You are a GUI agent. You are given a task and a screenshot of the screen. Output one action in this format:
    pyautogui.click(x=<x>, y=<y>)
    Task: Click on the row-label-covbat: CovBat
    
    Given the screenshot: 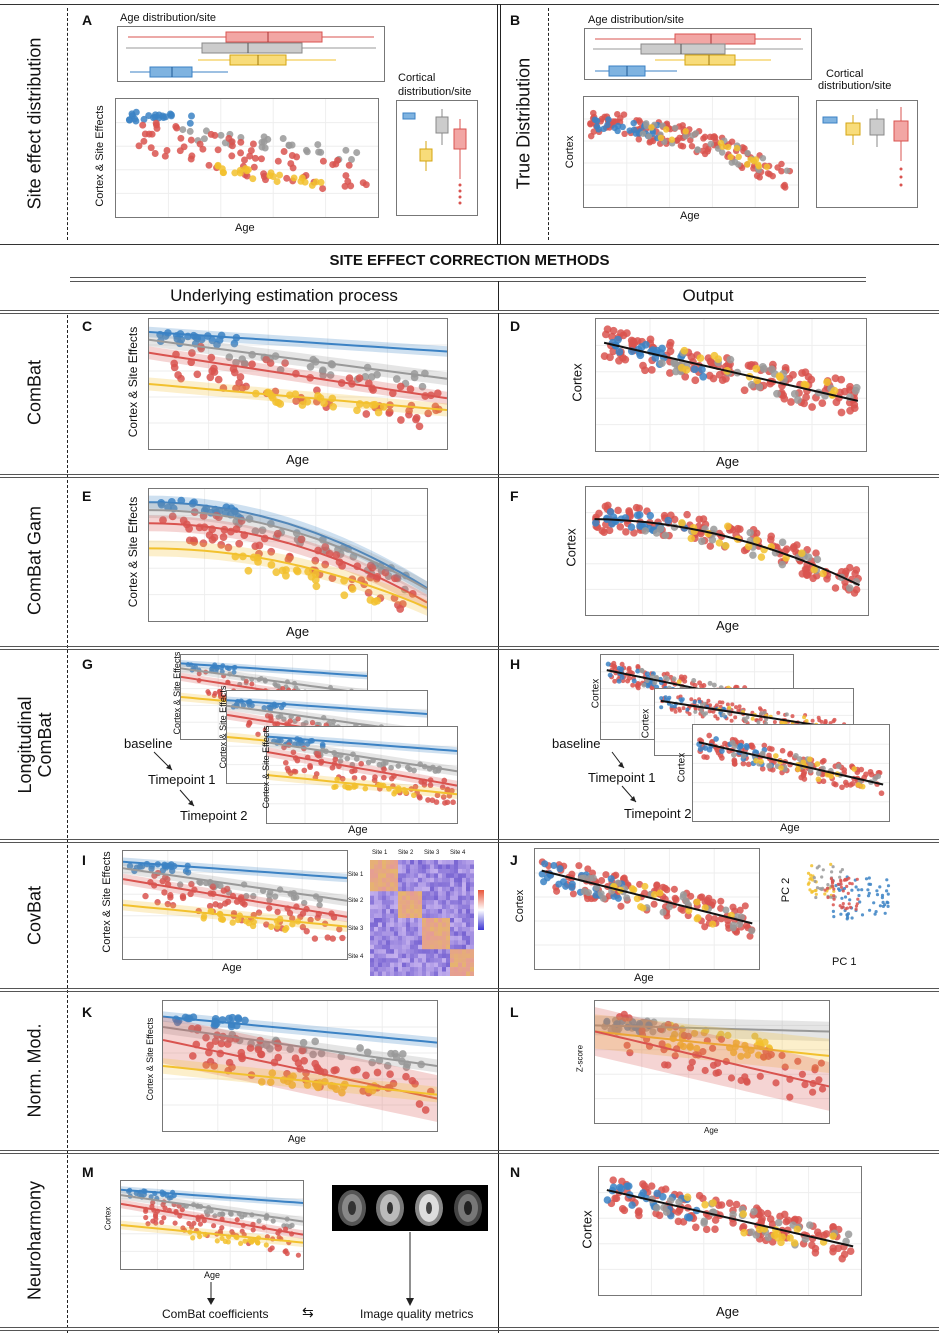 What is the action you would take?
    pyautogui.click(x=34, y=915)
    